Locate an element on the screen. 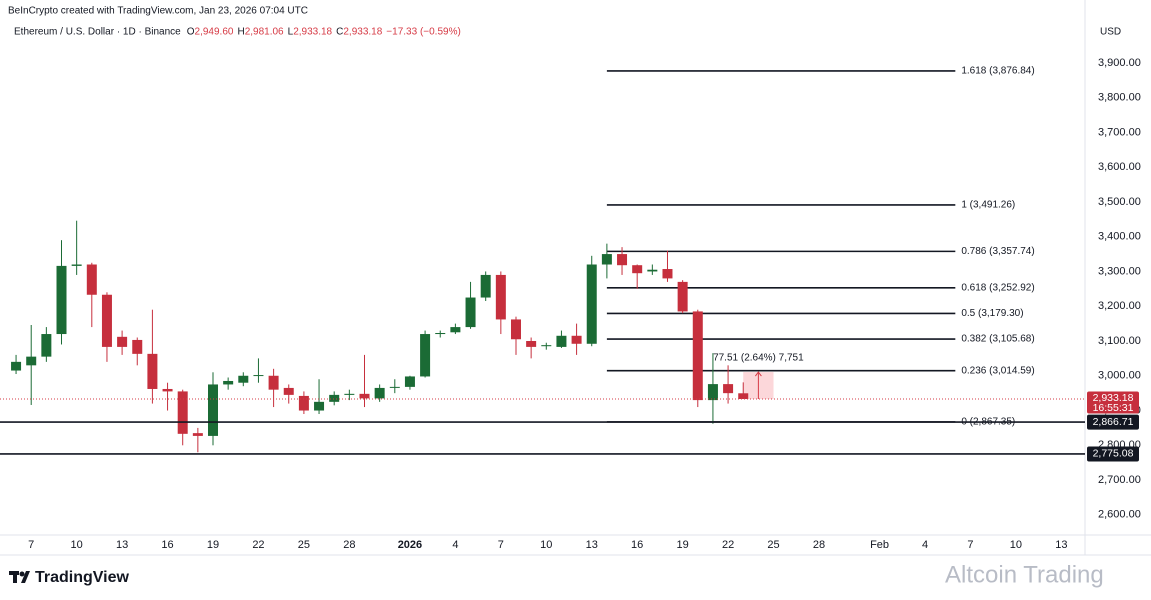 This screenshot has width=1151, height=600. watermark: Altcoin Trading is located at coordinates (1024, 574).